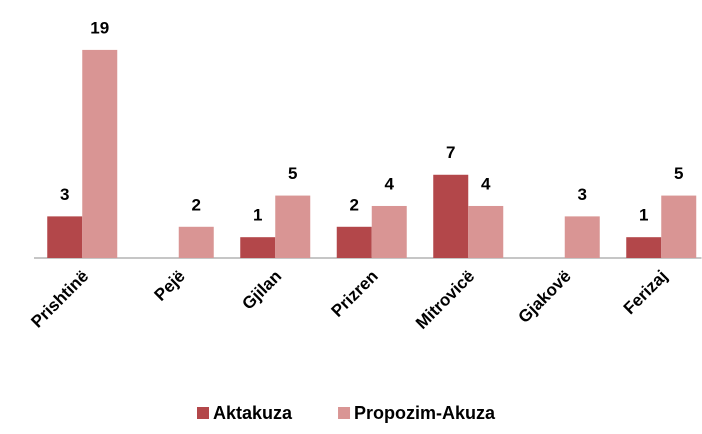 The width and height of the screenshot is (702, 434). I want to click on legend-label: Aktakuza, so click(253, 413).